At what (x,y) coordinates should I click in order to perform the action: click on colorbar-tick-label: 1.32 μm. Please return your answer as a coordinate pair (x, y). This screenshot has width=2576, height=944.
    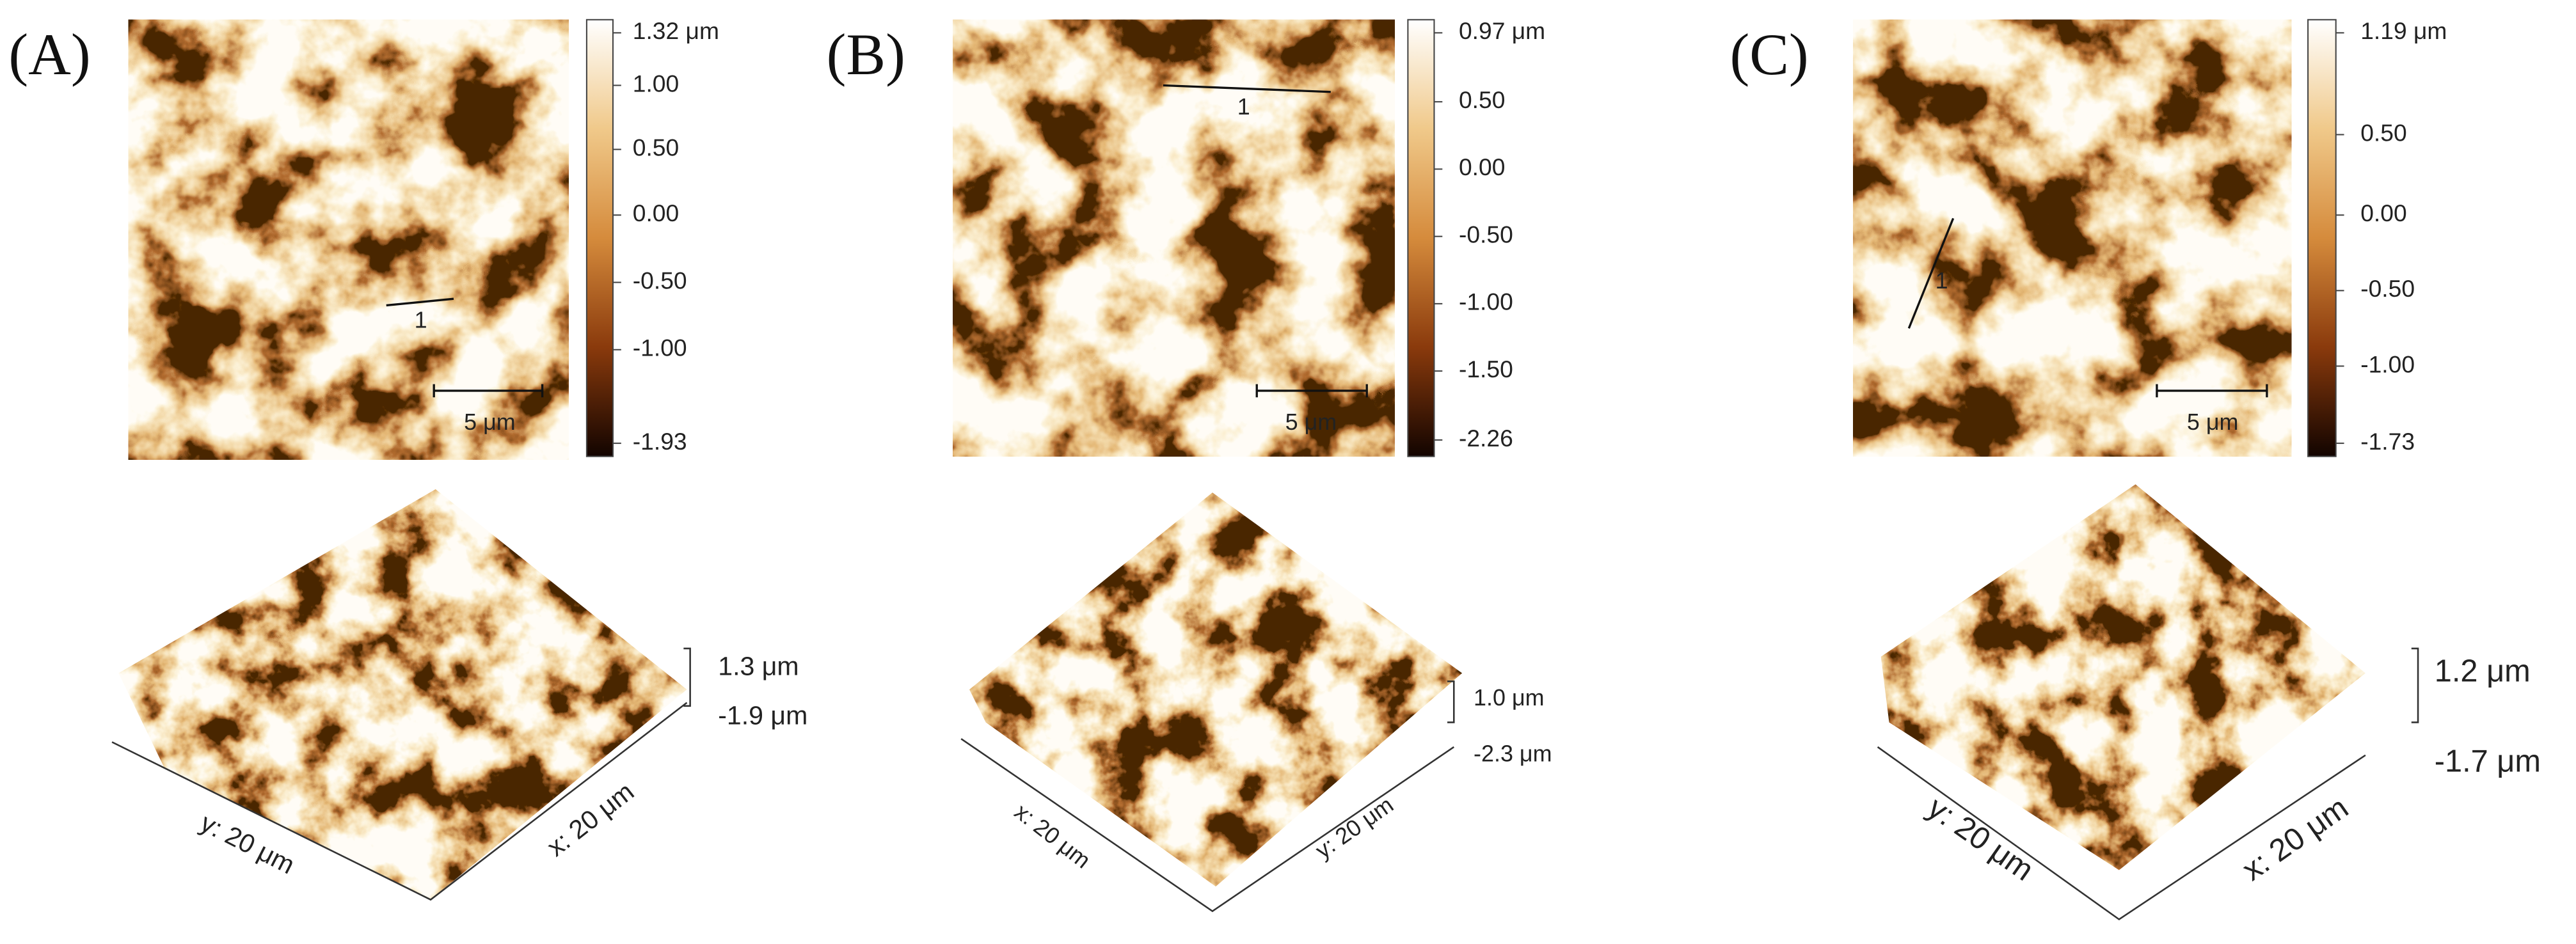
    Looking at the image, I should click on (676, 31).